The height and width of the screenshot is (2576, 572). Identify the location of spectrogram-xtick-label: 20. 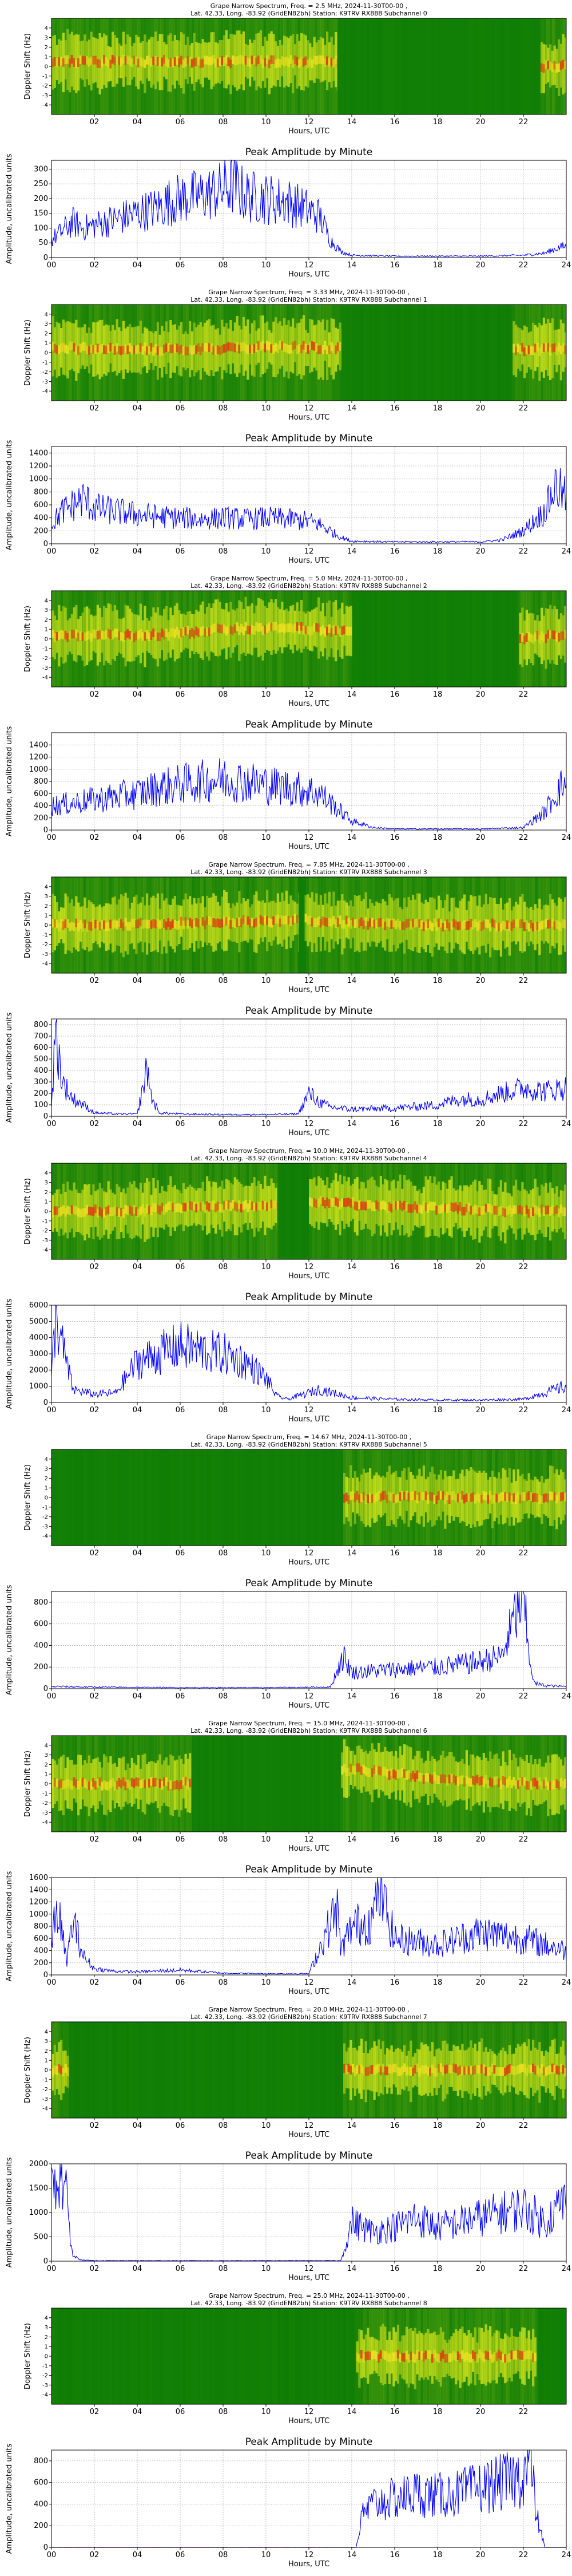
(481, 1267).